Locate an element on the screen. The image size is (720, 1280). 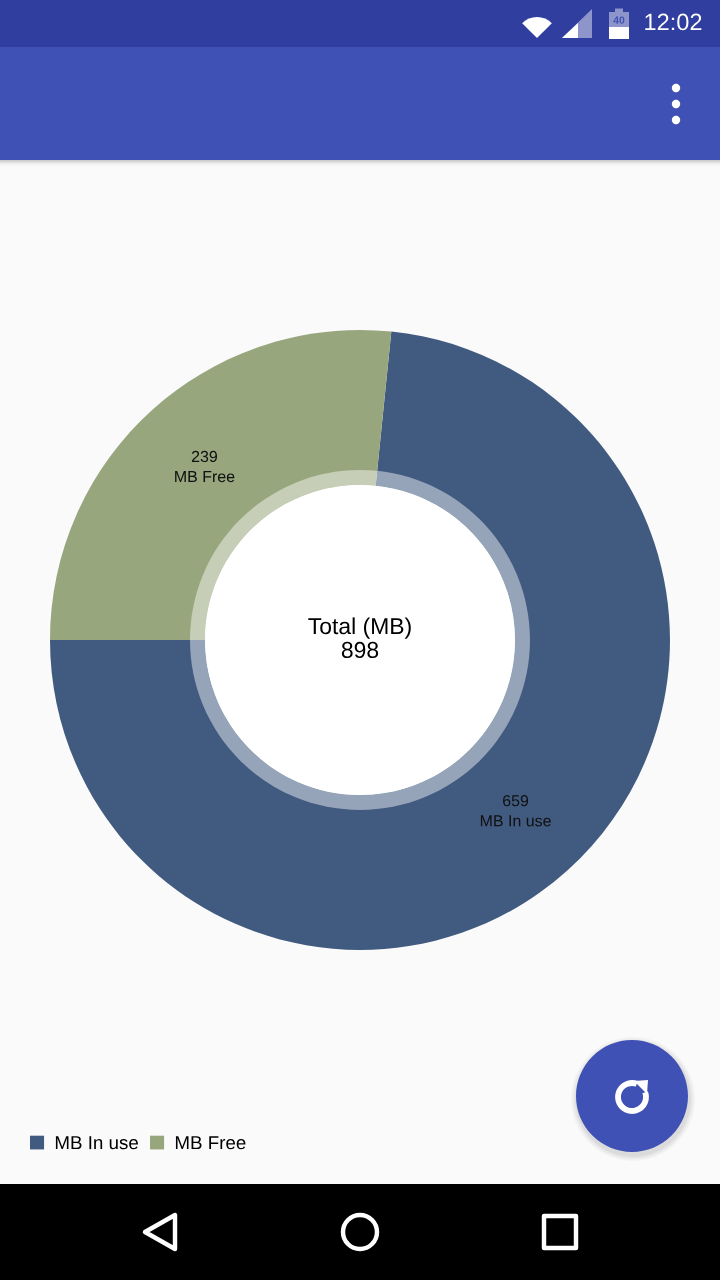
text: 12:02 is located at coordinates (673, 22).